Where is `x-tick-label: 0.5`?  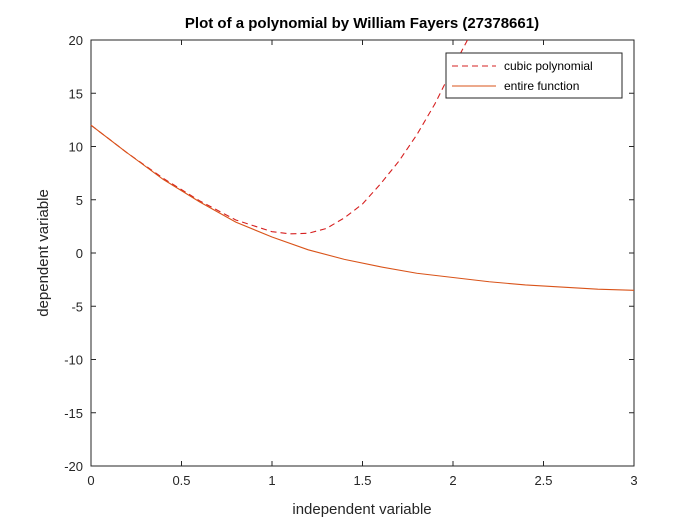
x-tick-label: 0.5 is located at coordinates (181, 480).